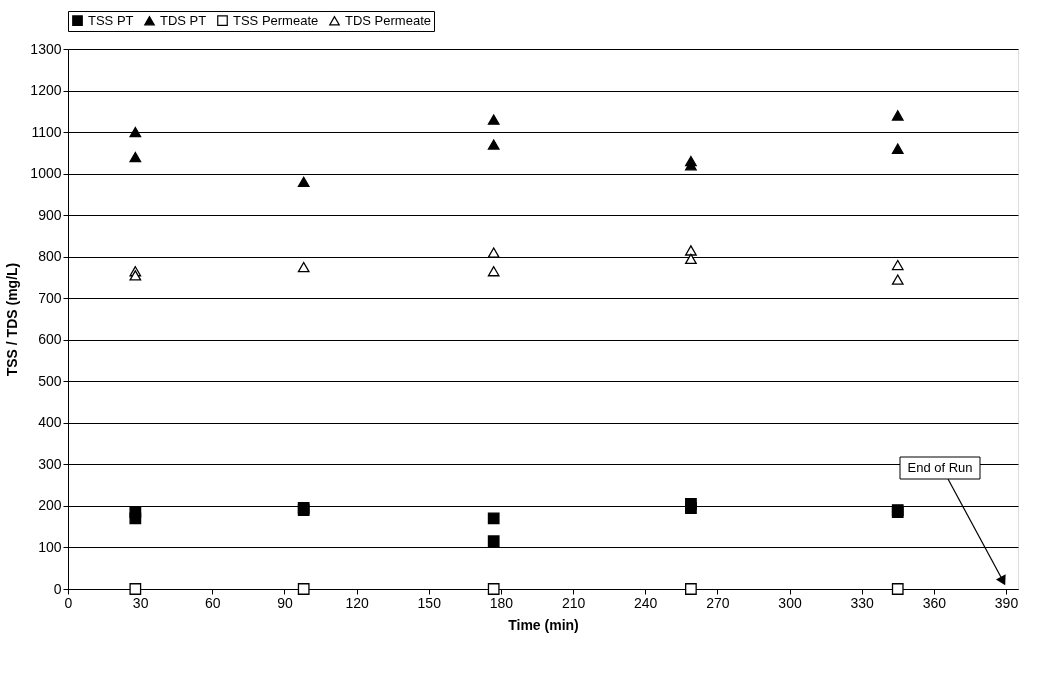  I want to click on x-tick-label: 360, so click(934, 602).